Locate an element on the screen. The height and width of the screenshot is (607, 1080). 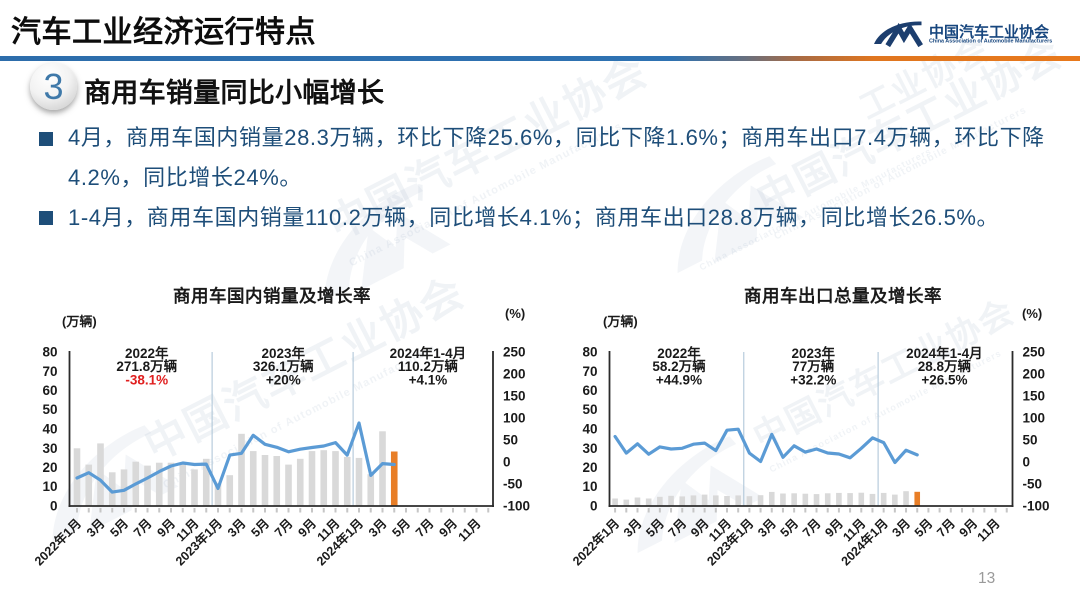
svg-text: 58.2万辆 is located at coordinates (679, 366).